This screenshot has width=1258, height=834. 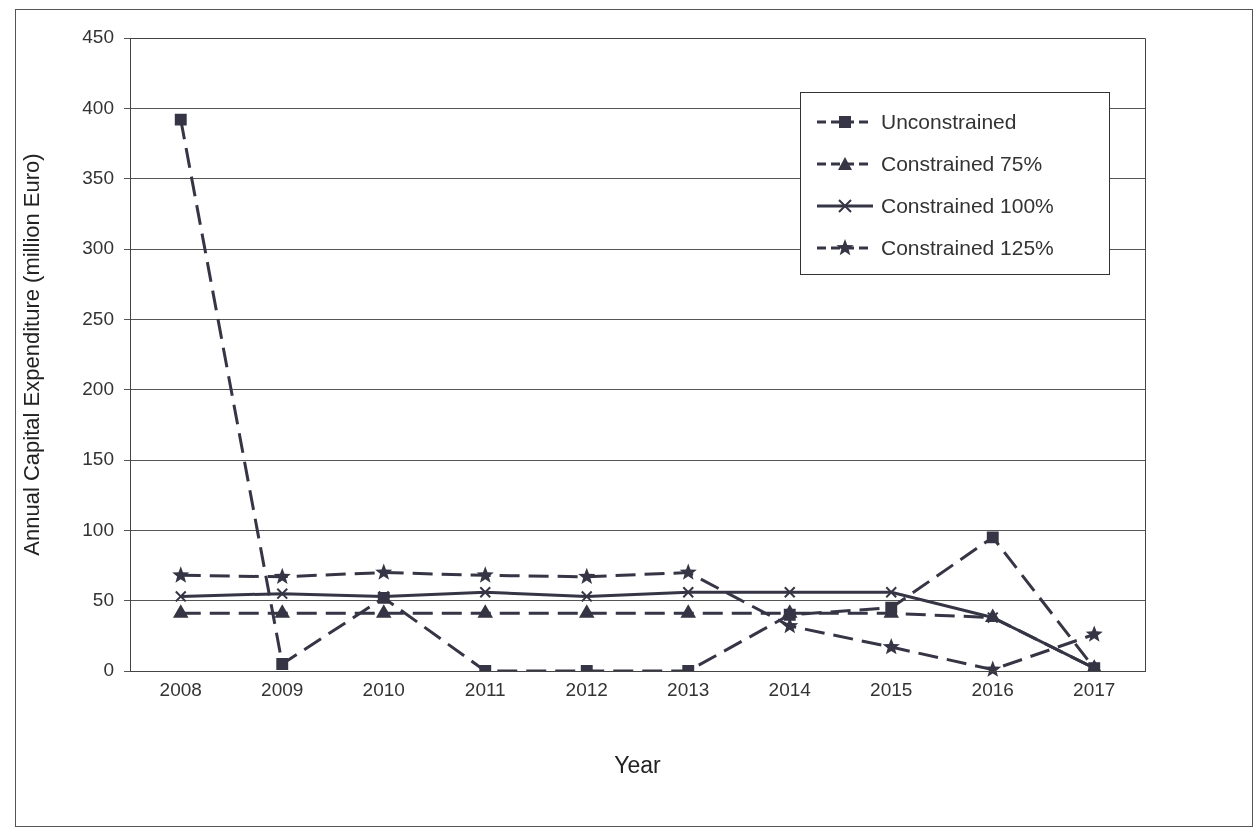 I want to click on y-tick-label: 100, so click(x=98, y=529).